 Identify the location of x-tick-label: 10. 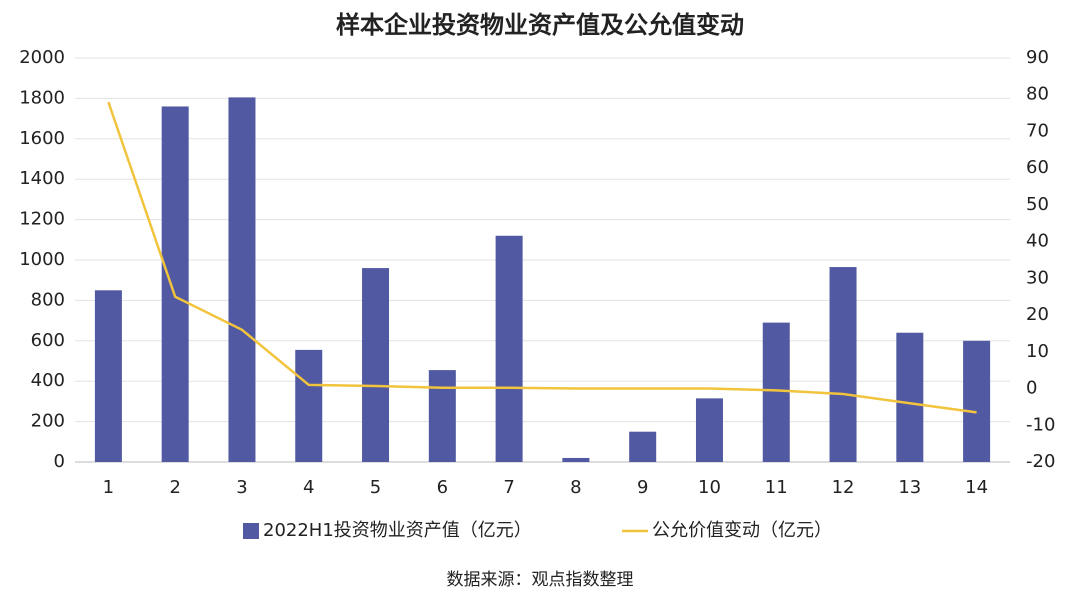
(709, 487).